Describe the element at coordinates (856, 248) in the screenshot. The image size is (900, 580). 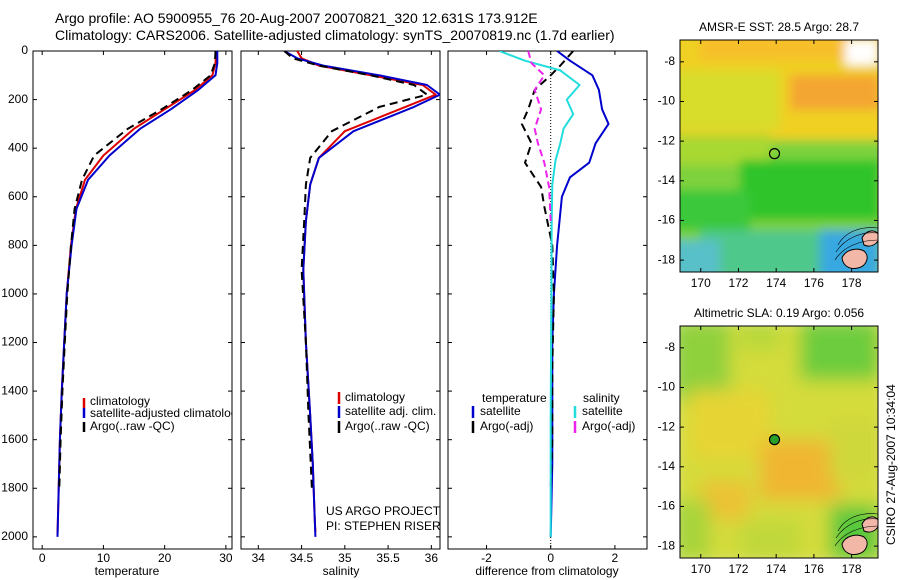
I see `sst-land` at that location.